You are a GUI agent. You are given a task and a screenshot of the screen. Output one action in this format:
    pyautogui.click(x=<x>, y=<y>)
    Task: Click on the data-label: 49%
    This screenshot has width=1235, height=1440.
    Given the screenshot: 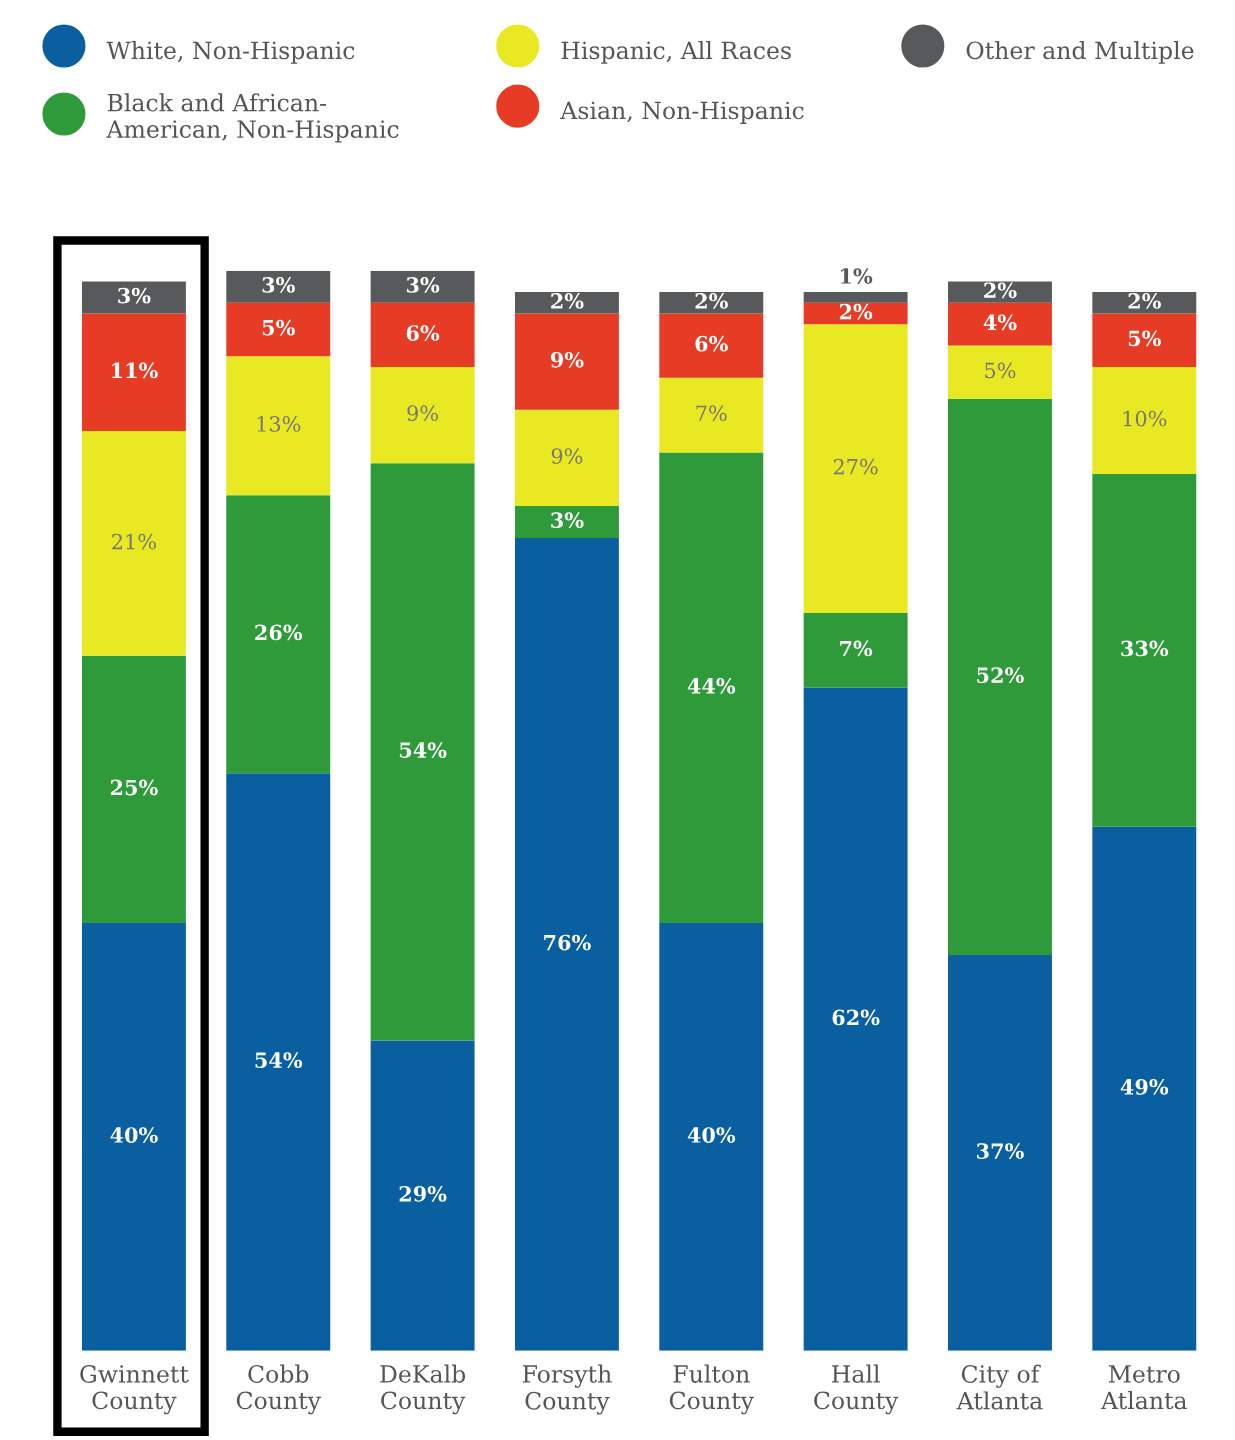 What is the action you would take?
    pyautogui.click(x=1144, y=1087)
    